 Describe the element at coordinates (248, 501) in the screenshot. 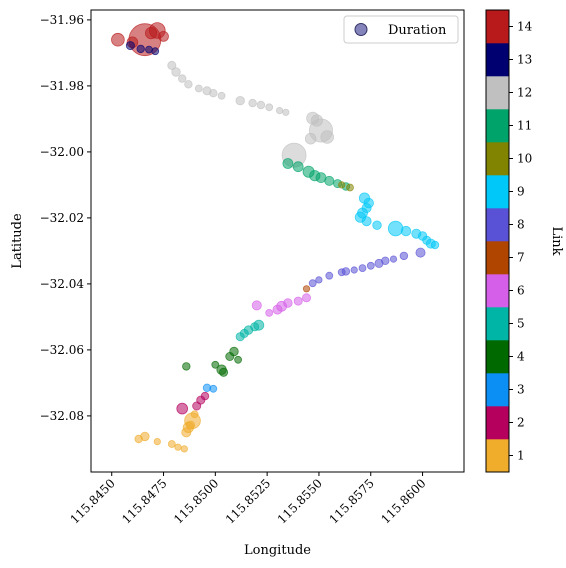

I see `x-tick-label: 115.8525` at that location.